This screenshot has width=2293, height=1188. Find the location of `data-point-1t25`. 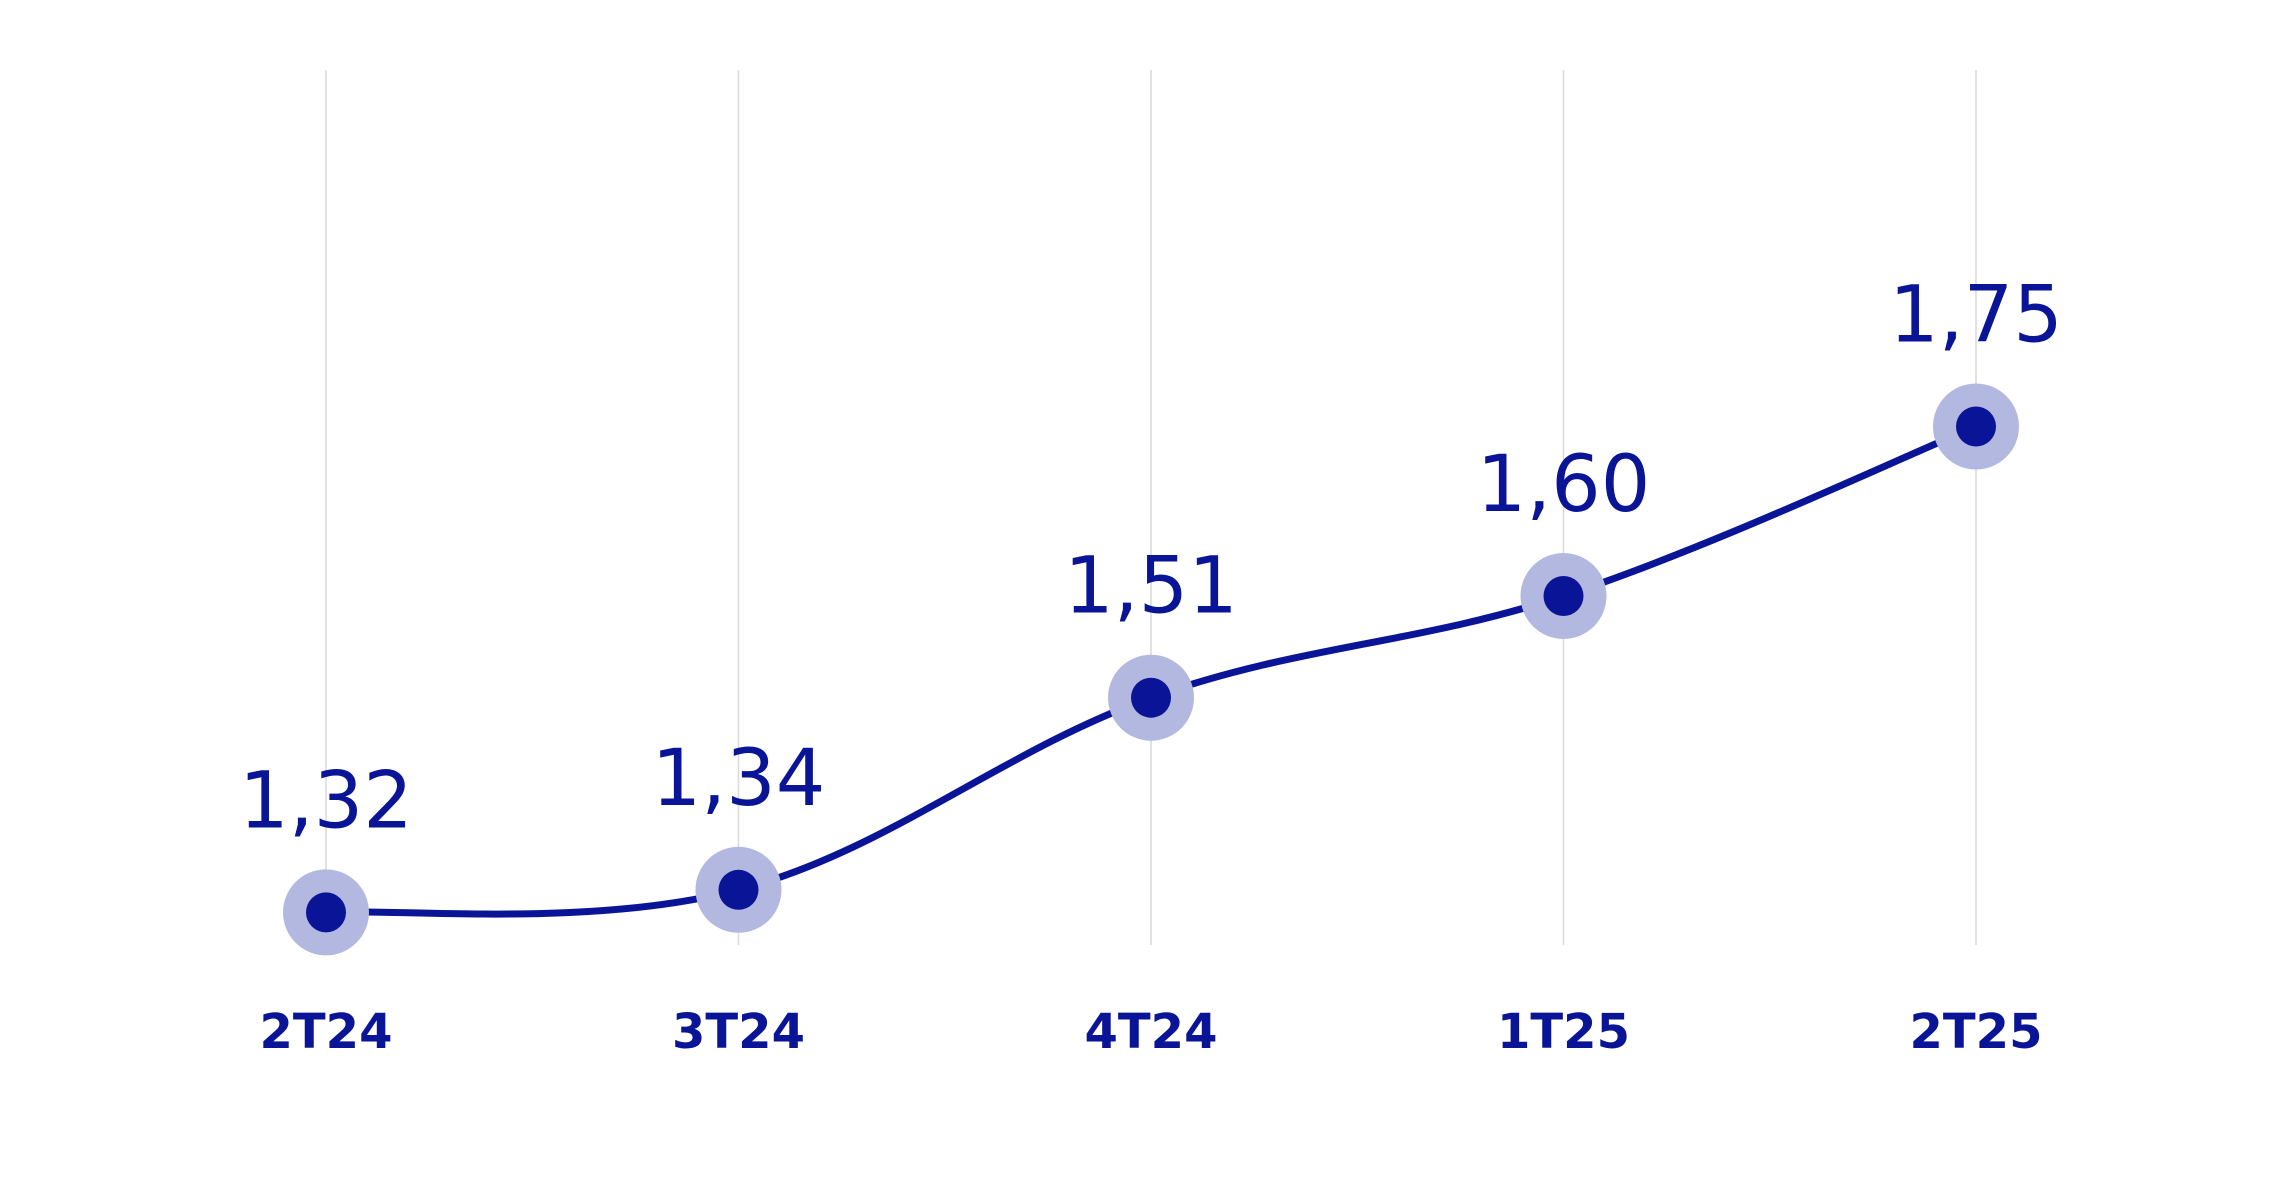

data-point-1t25 is located at coordinates (1563, 596).